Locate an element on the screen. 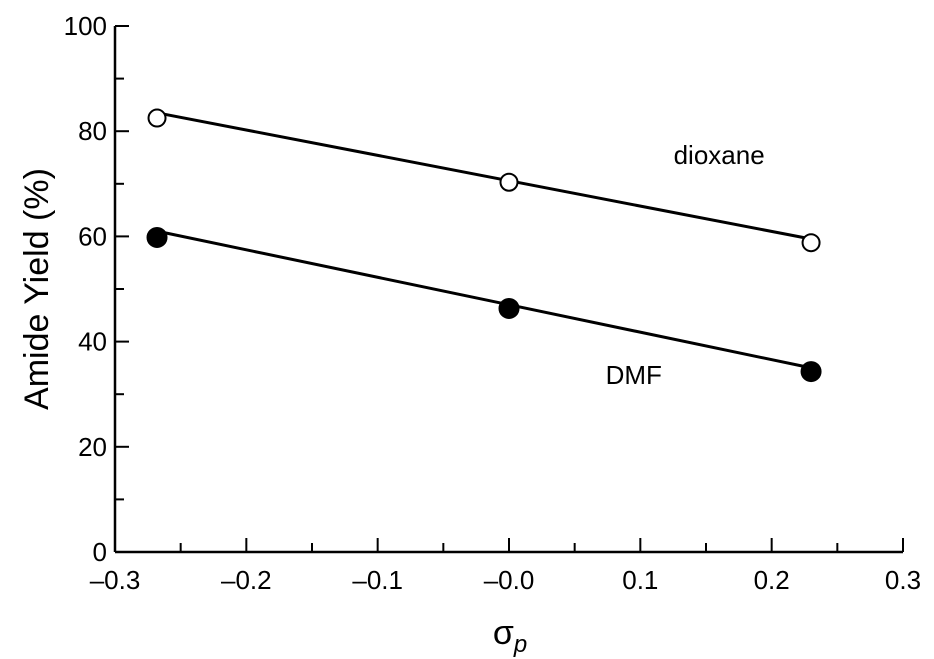 Image resolution: width=934 pixels, height=659 pixels. x-axis-title-main: σ is located at coordinates (503, 633).